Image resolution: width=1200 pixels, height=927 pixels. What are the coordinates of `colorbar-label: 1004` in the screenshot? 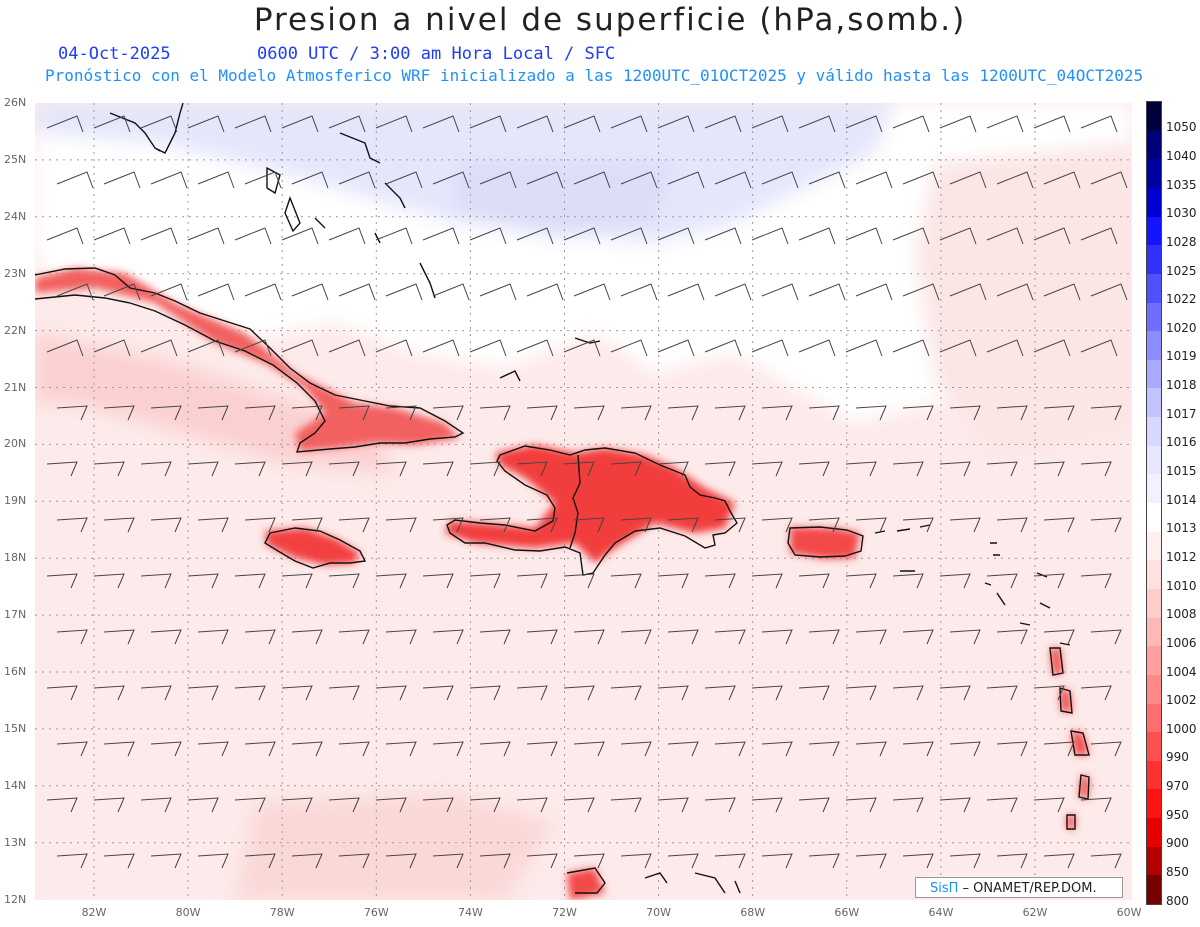 It's located at (1181, 671).